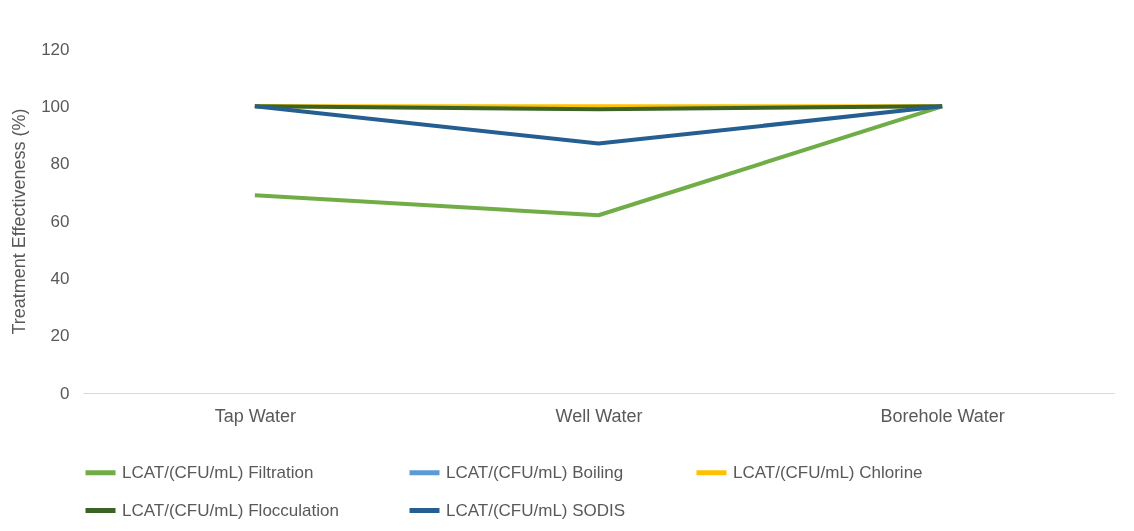 The image size is (1134, 531). I want to click on x-tick-label: Well Water, so click(599, 415).